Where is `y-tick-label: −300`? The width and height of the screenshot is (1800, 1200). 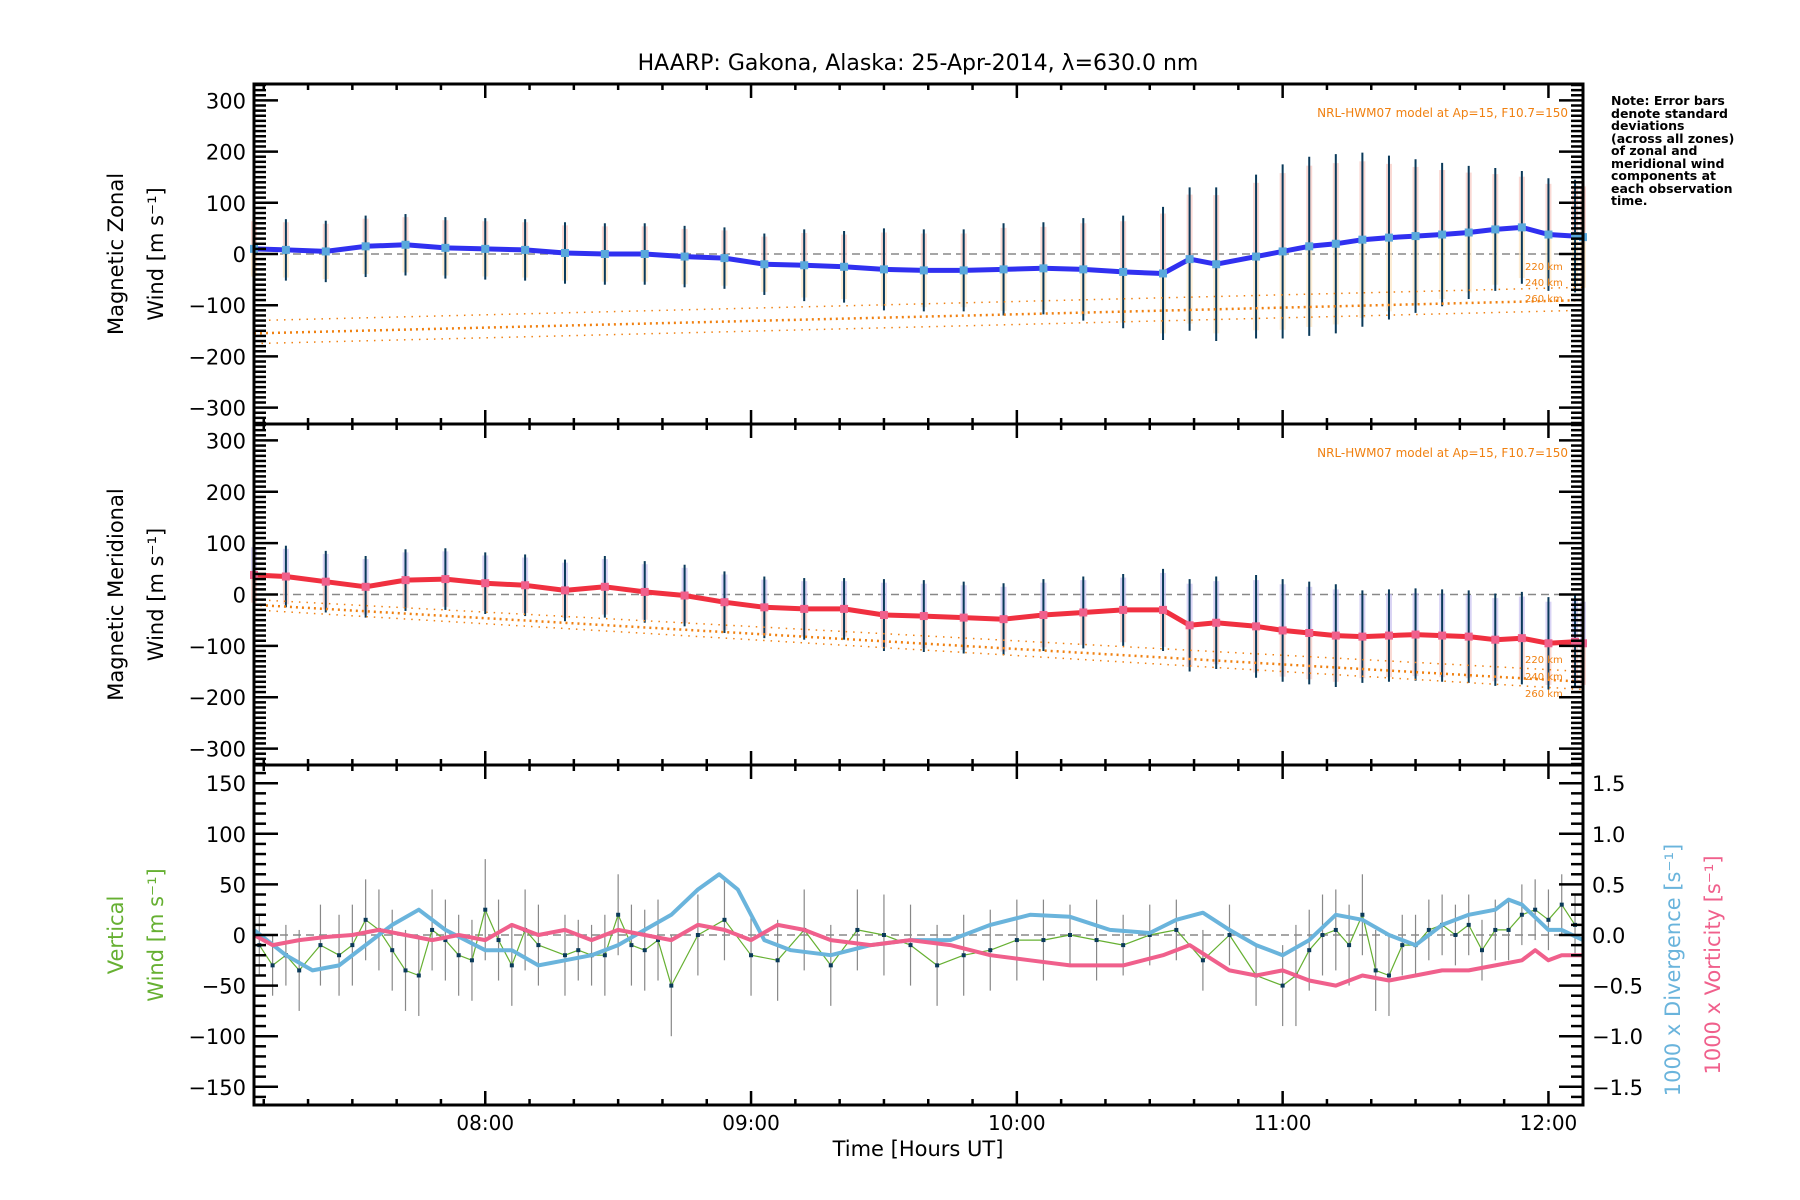 y-tick-label: −300 is located at coordinates (217, 409).